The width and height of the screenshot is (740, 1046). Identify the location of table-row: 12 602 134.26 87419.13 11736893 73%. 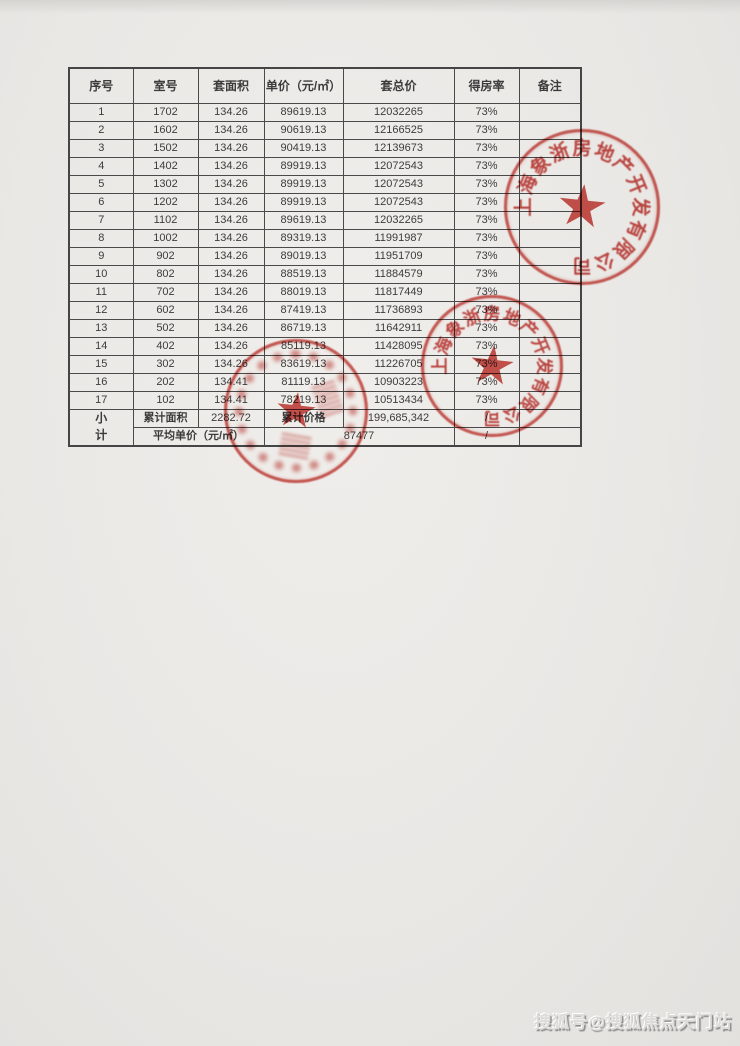
(325, 310).